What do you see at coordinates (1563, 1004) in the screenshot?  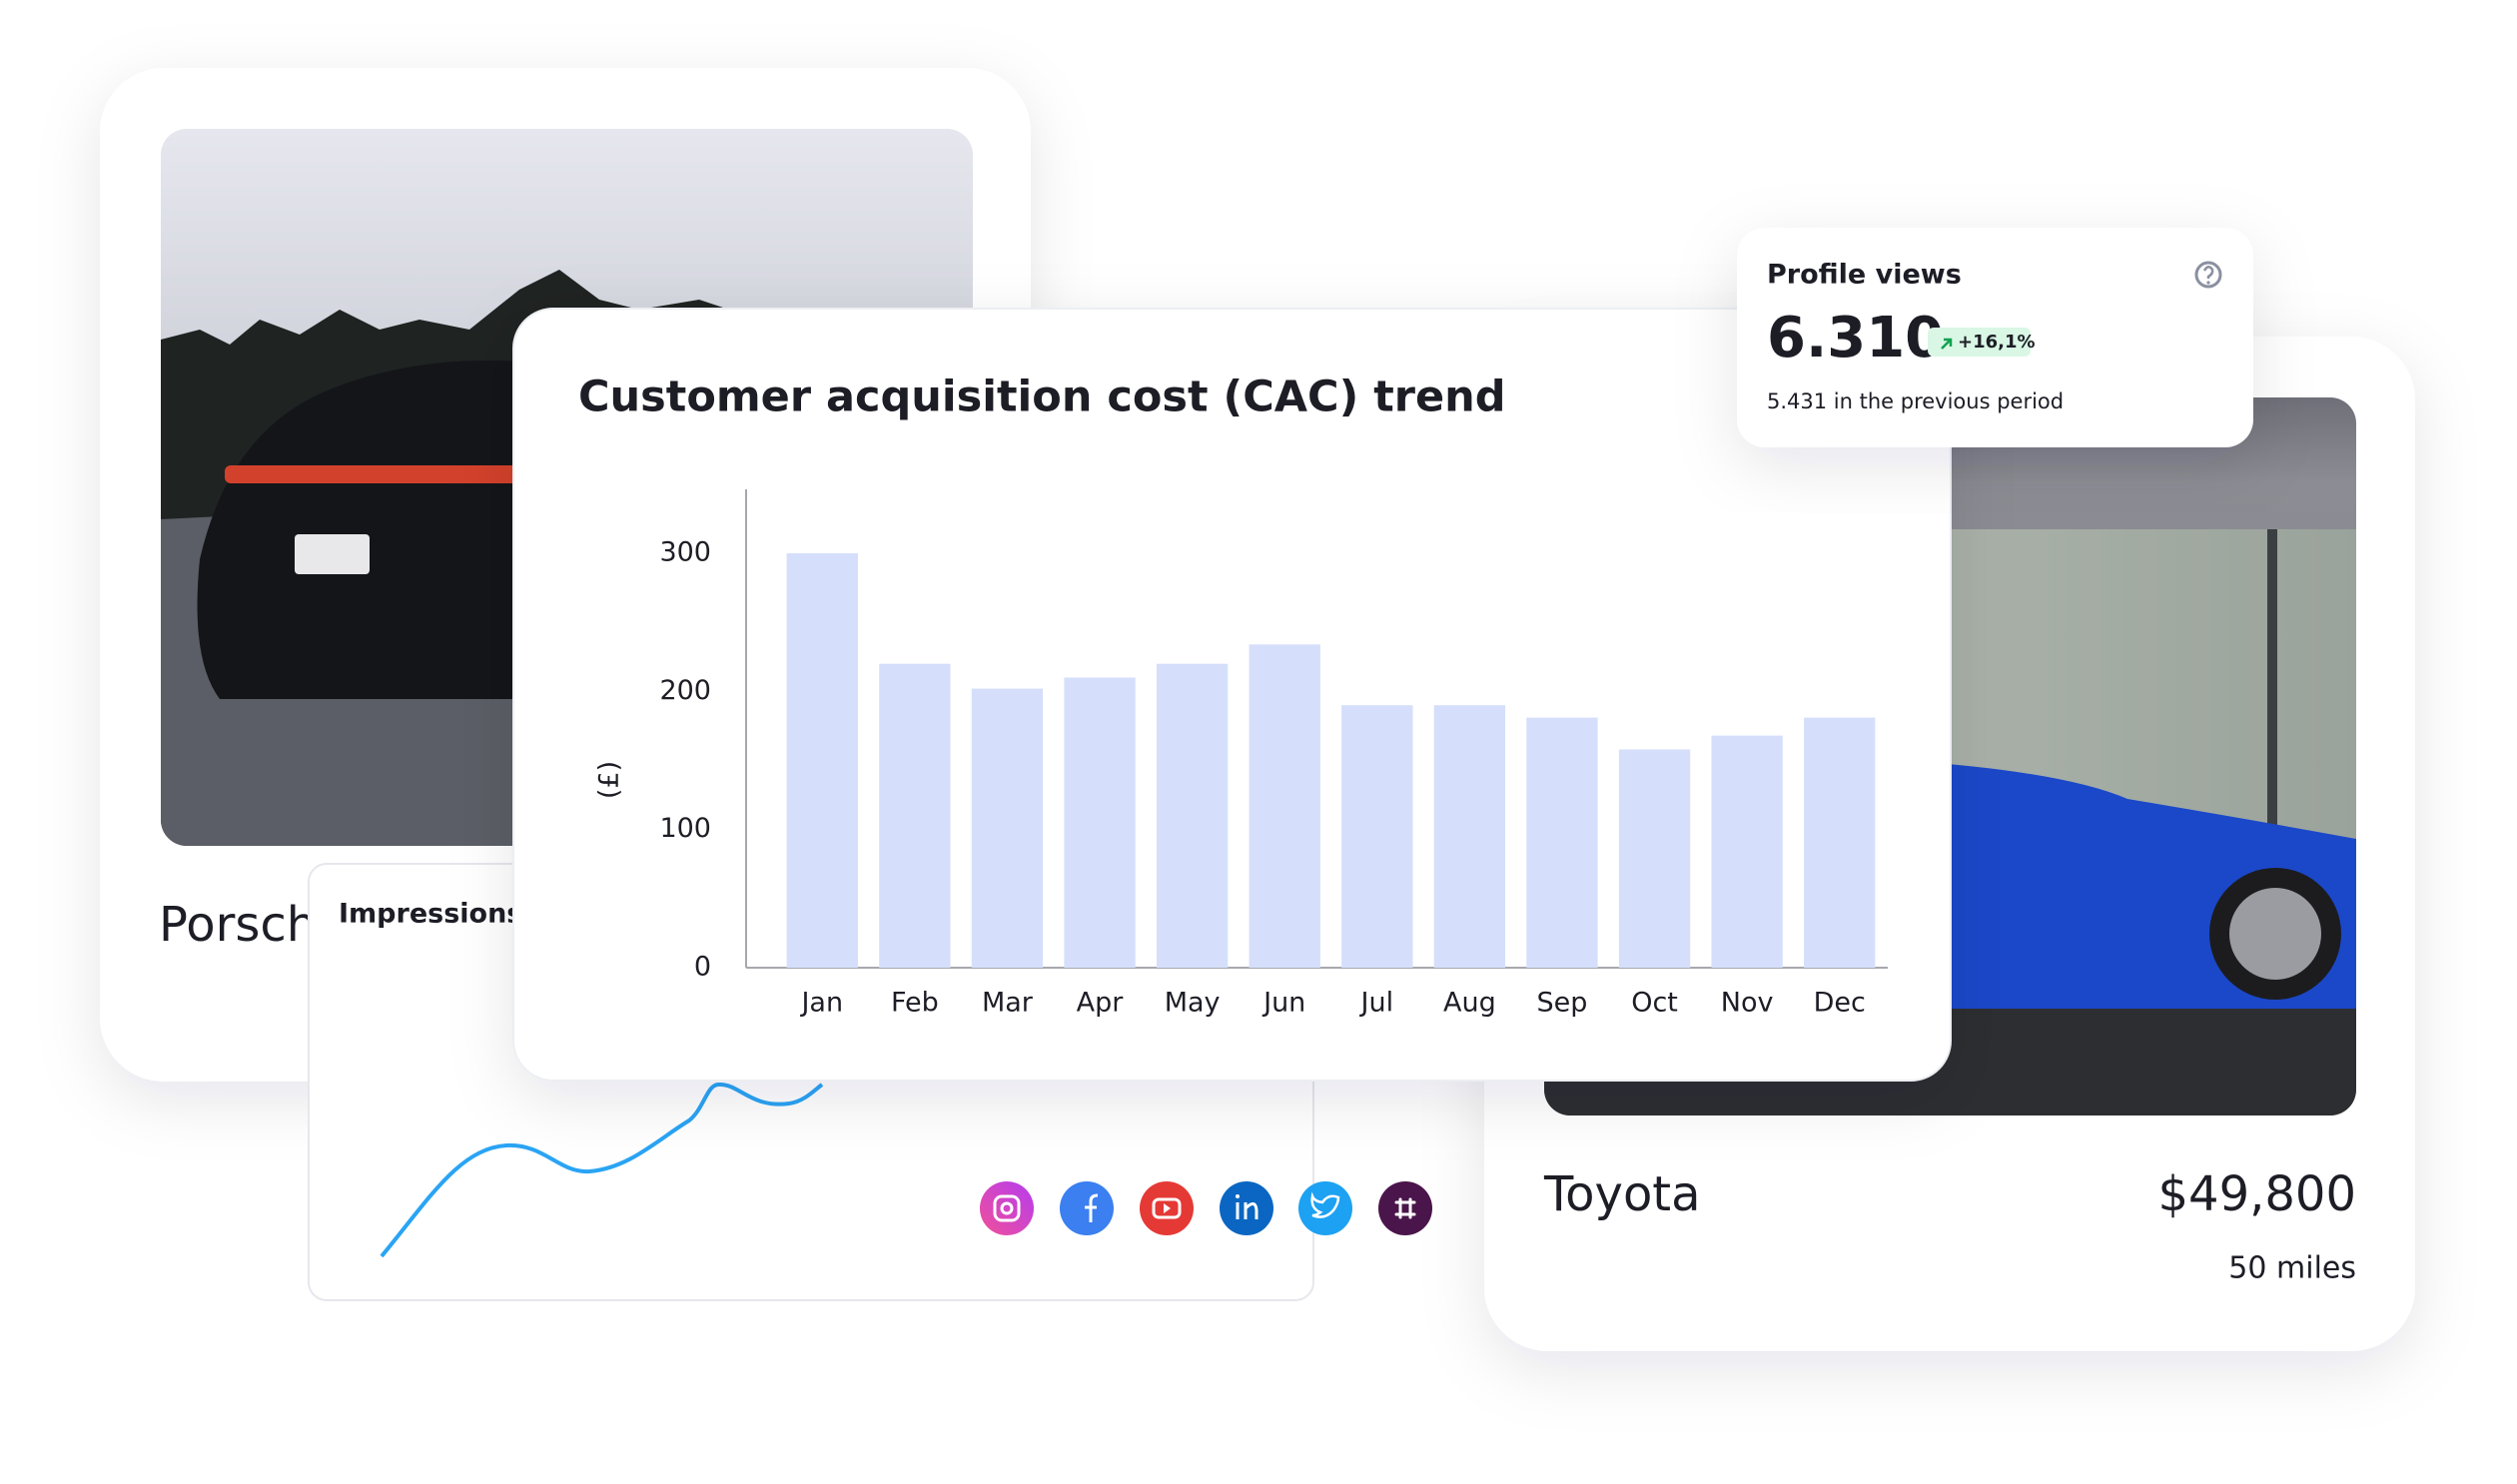 I see `x-tick-label: Sep` at bounding box center [1563, 1004].